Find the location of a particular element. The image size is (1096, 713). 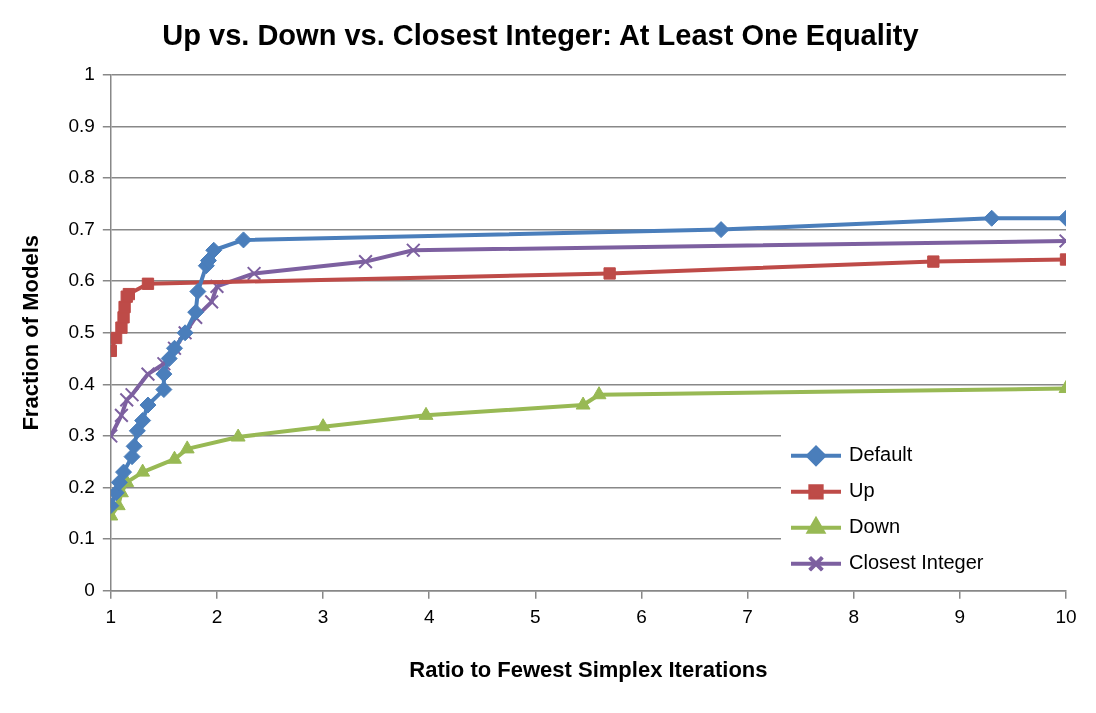

y-tick-label: 0.2 is located at coordinates (81, 486).